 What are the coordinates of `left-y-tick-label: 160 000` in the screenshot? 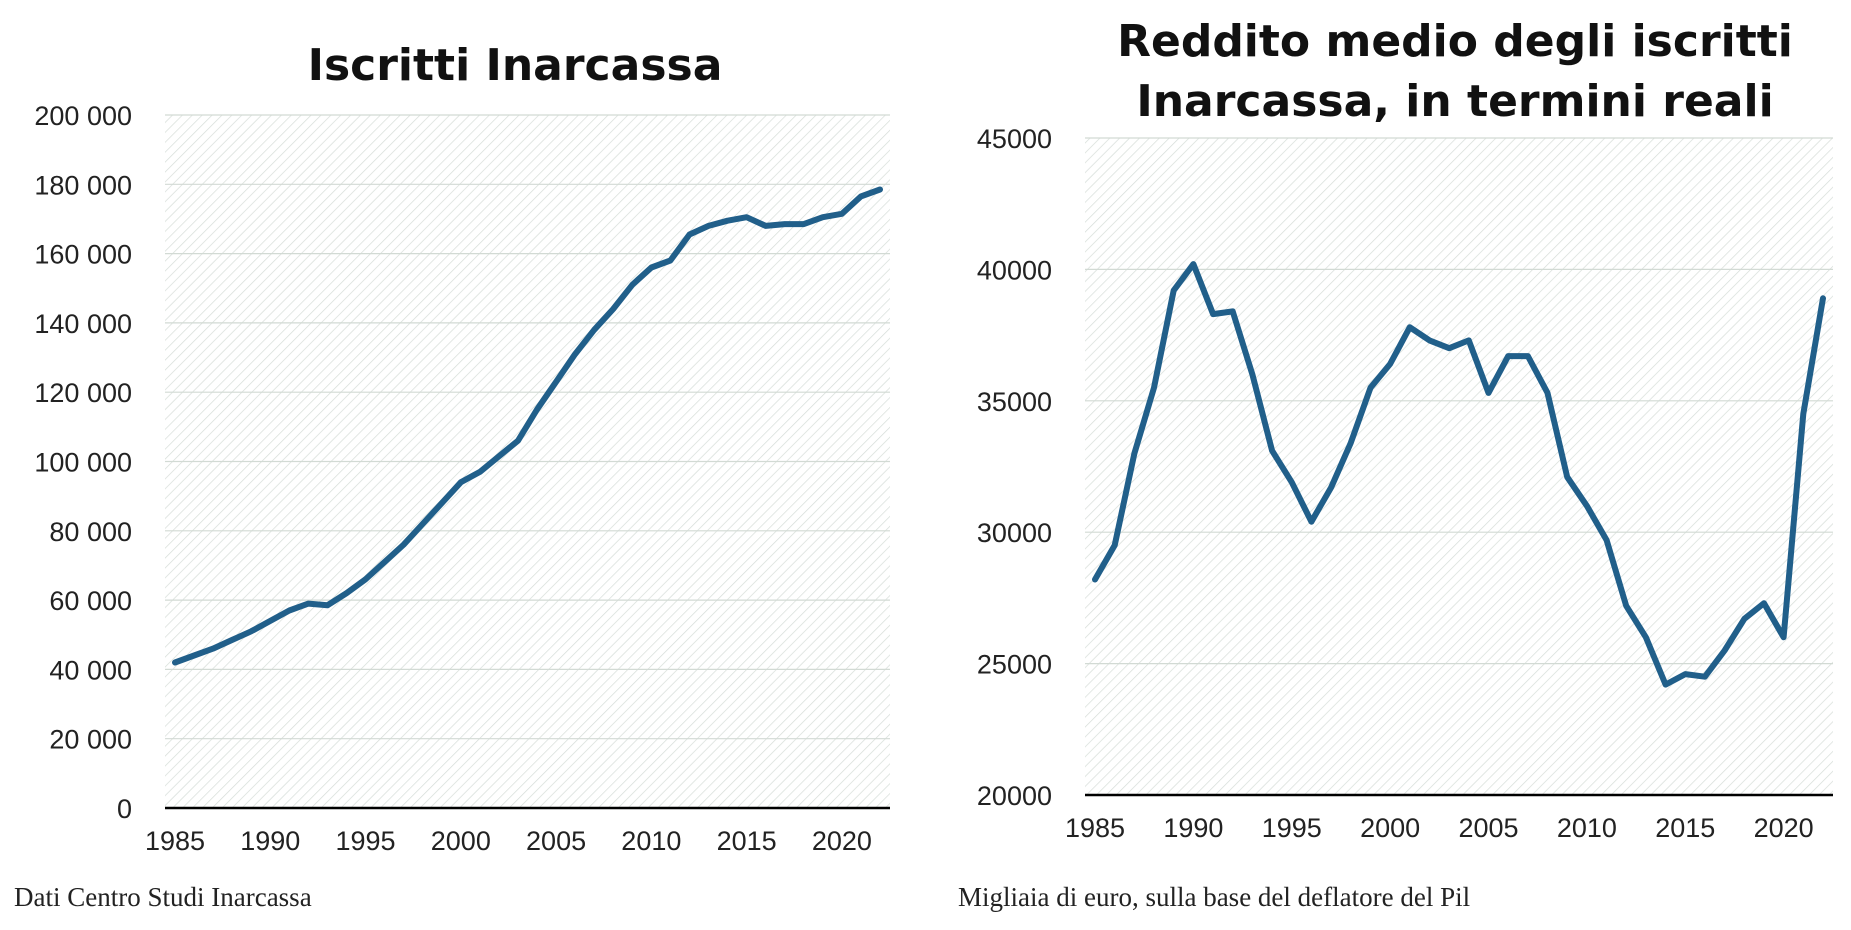 It's located at (83, 255).